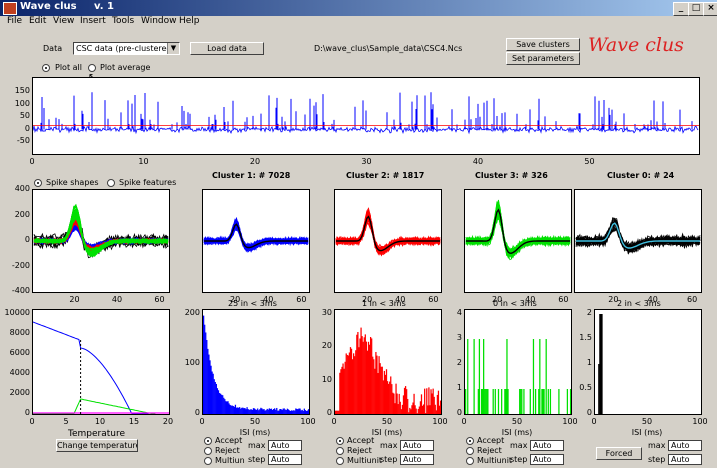 The image size is (717, 468). Describe the element at coordinates (257, 459) in the screenshot. I see `cluster-1-step-label: step` at that location.